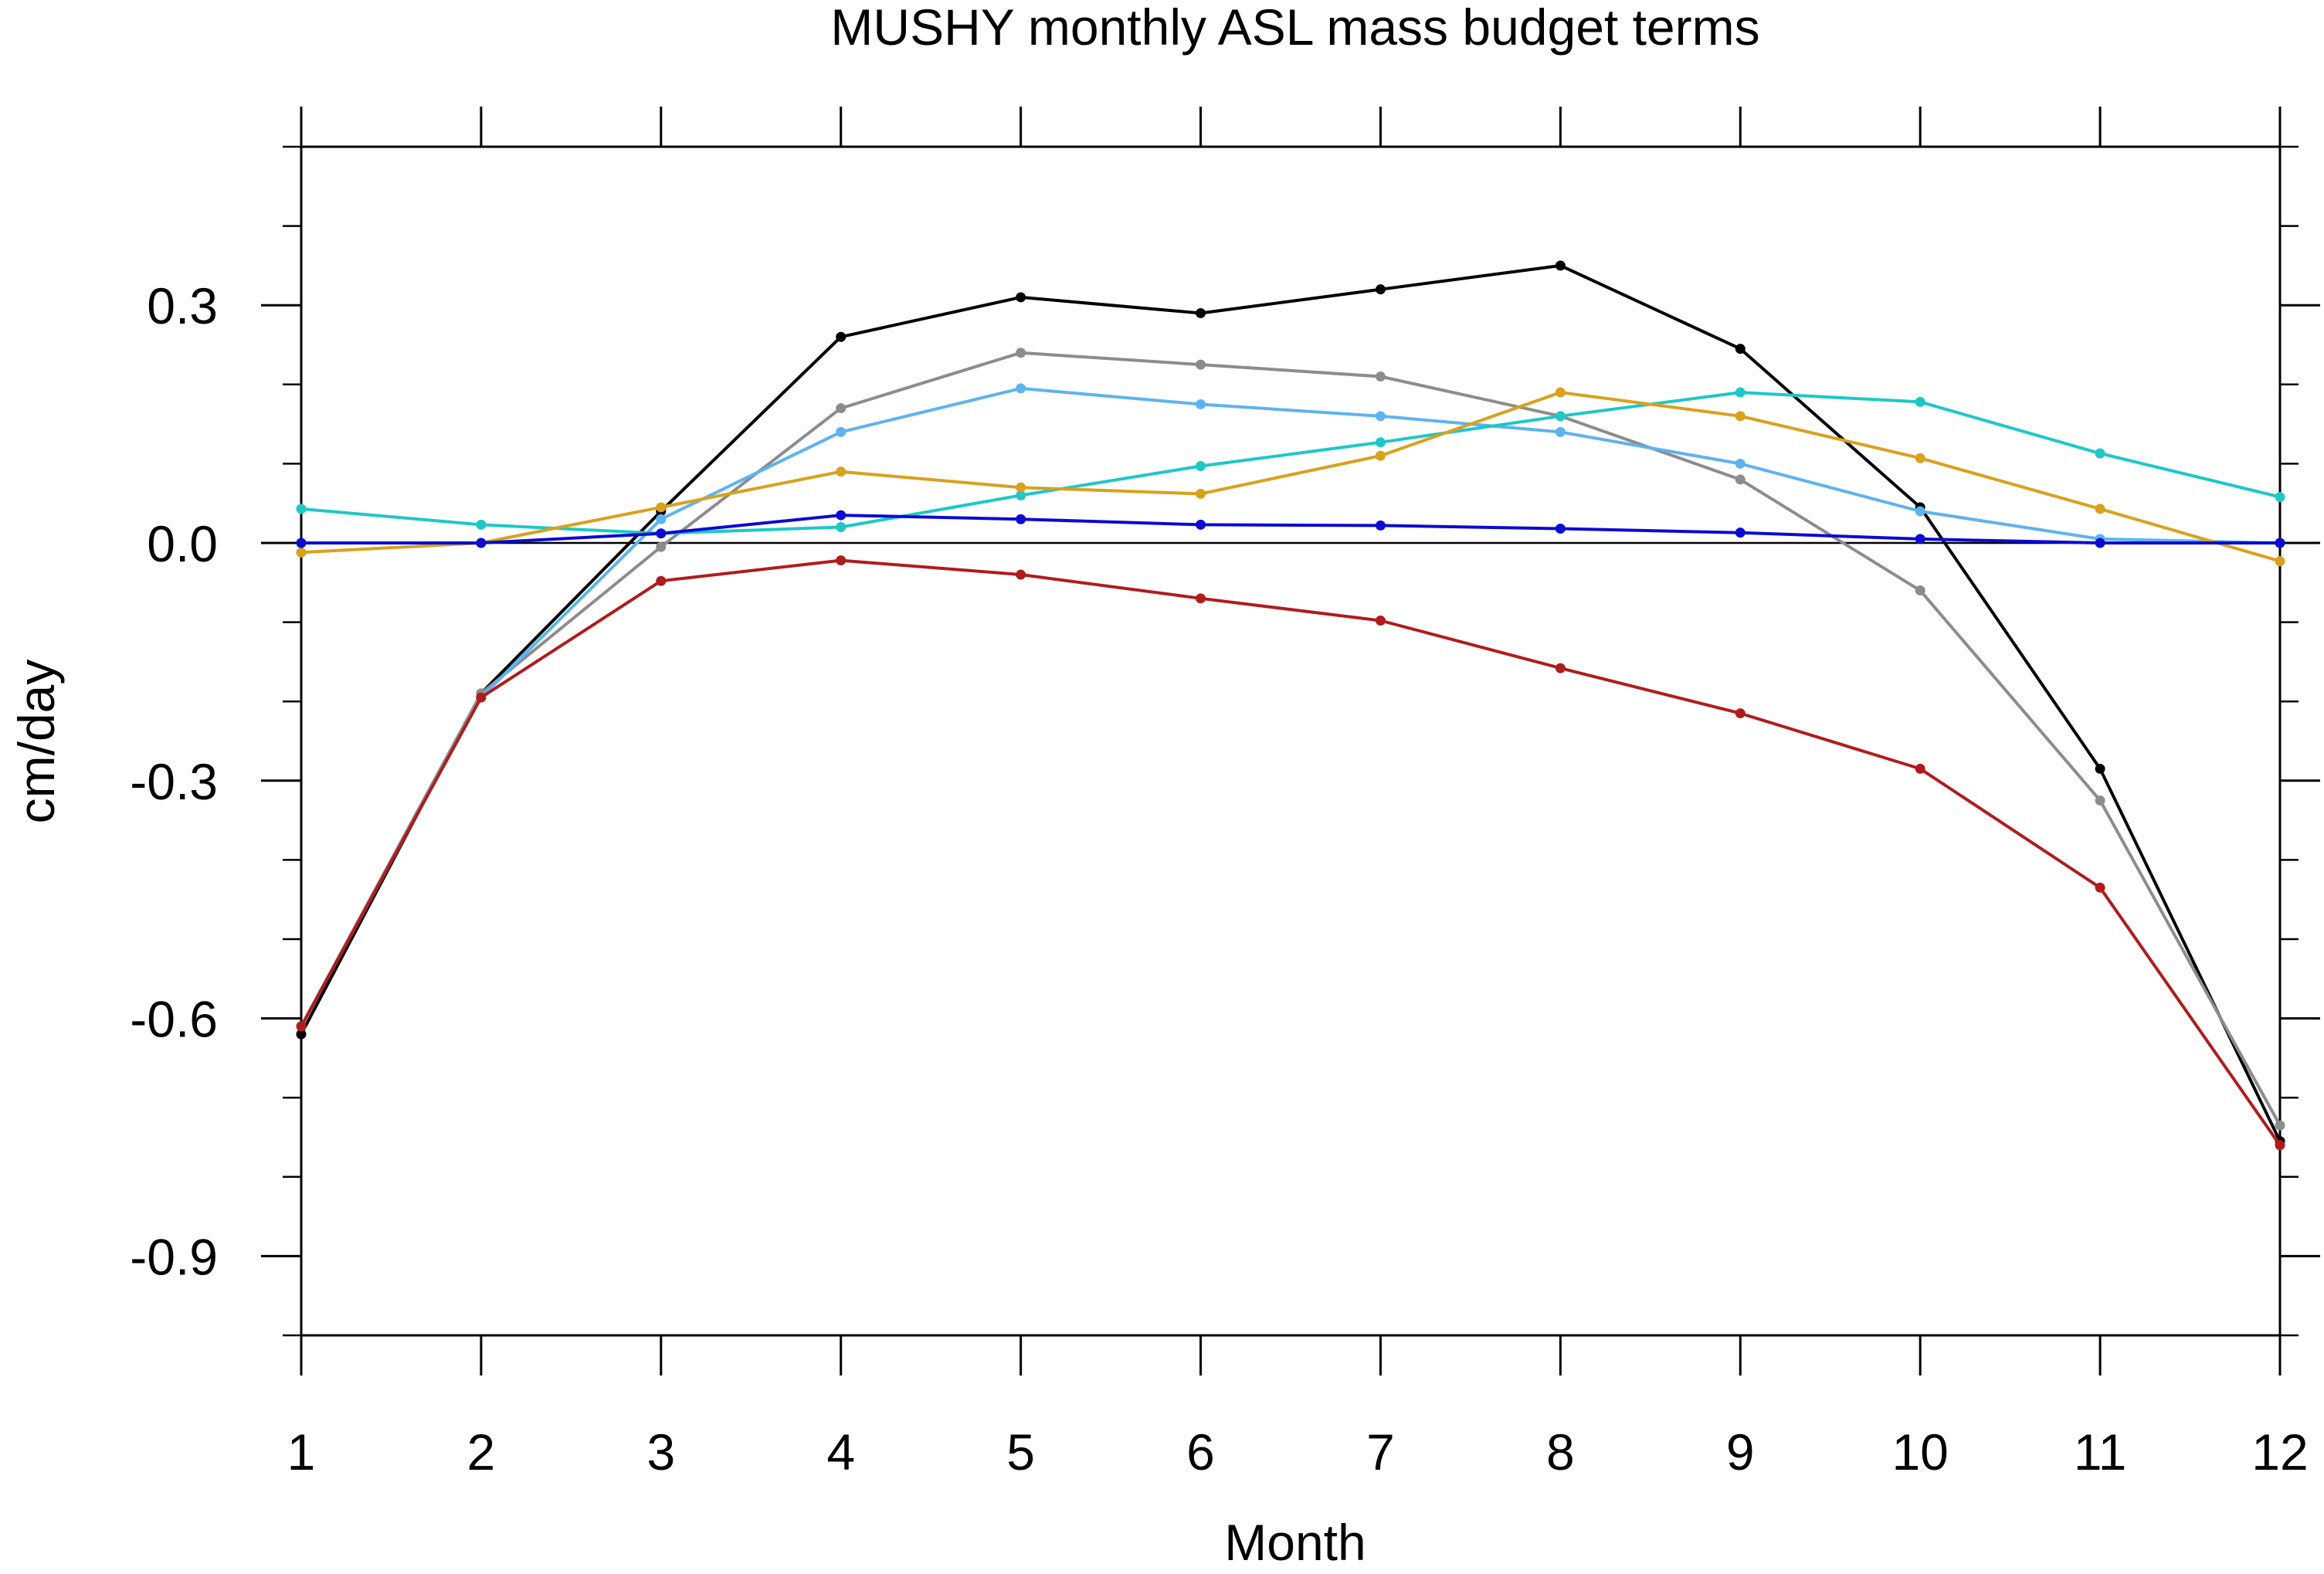 Image resolution: width=2324 pixels, height=1574 pixels. Describe the element at coordinates (1740, 1452) in the screenshot. I see `x-tick-label: 9` at that location.